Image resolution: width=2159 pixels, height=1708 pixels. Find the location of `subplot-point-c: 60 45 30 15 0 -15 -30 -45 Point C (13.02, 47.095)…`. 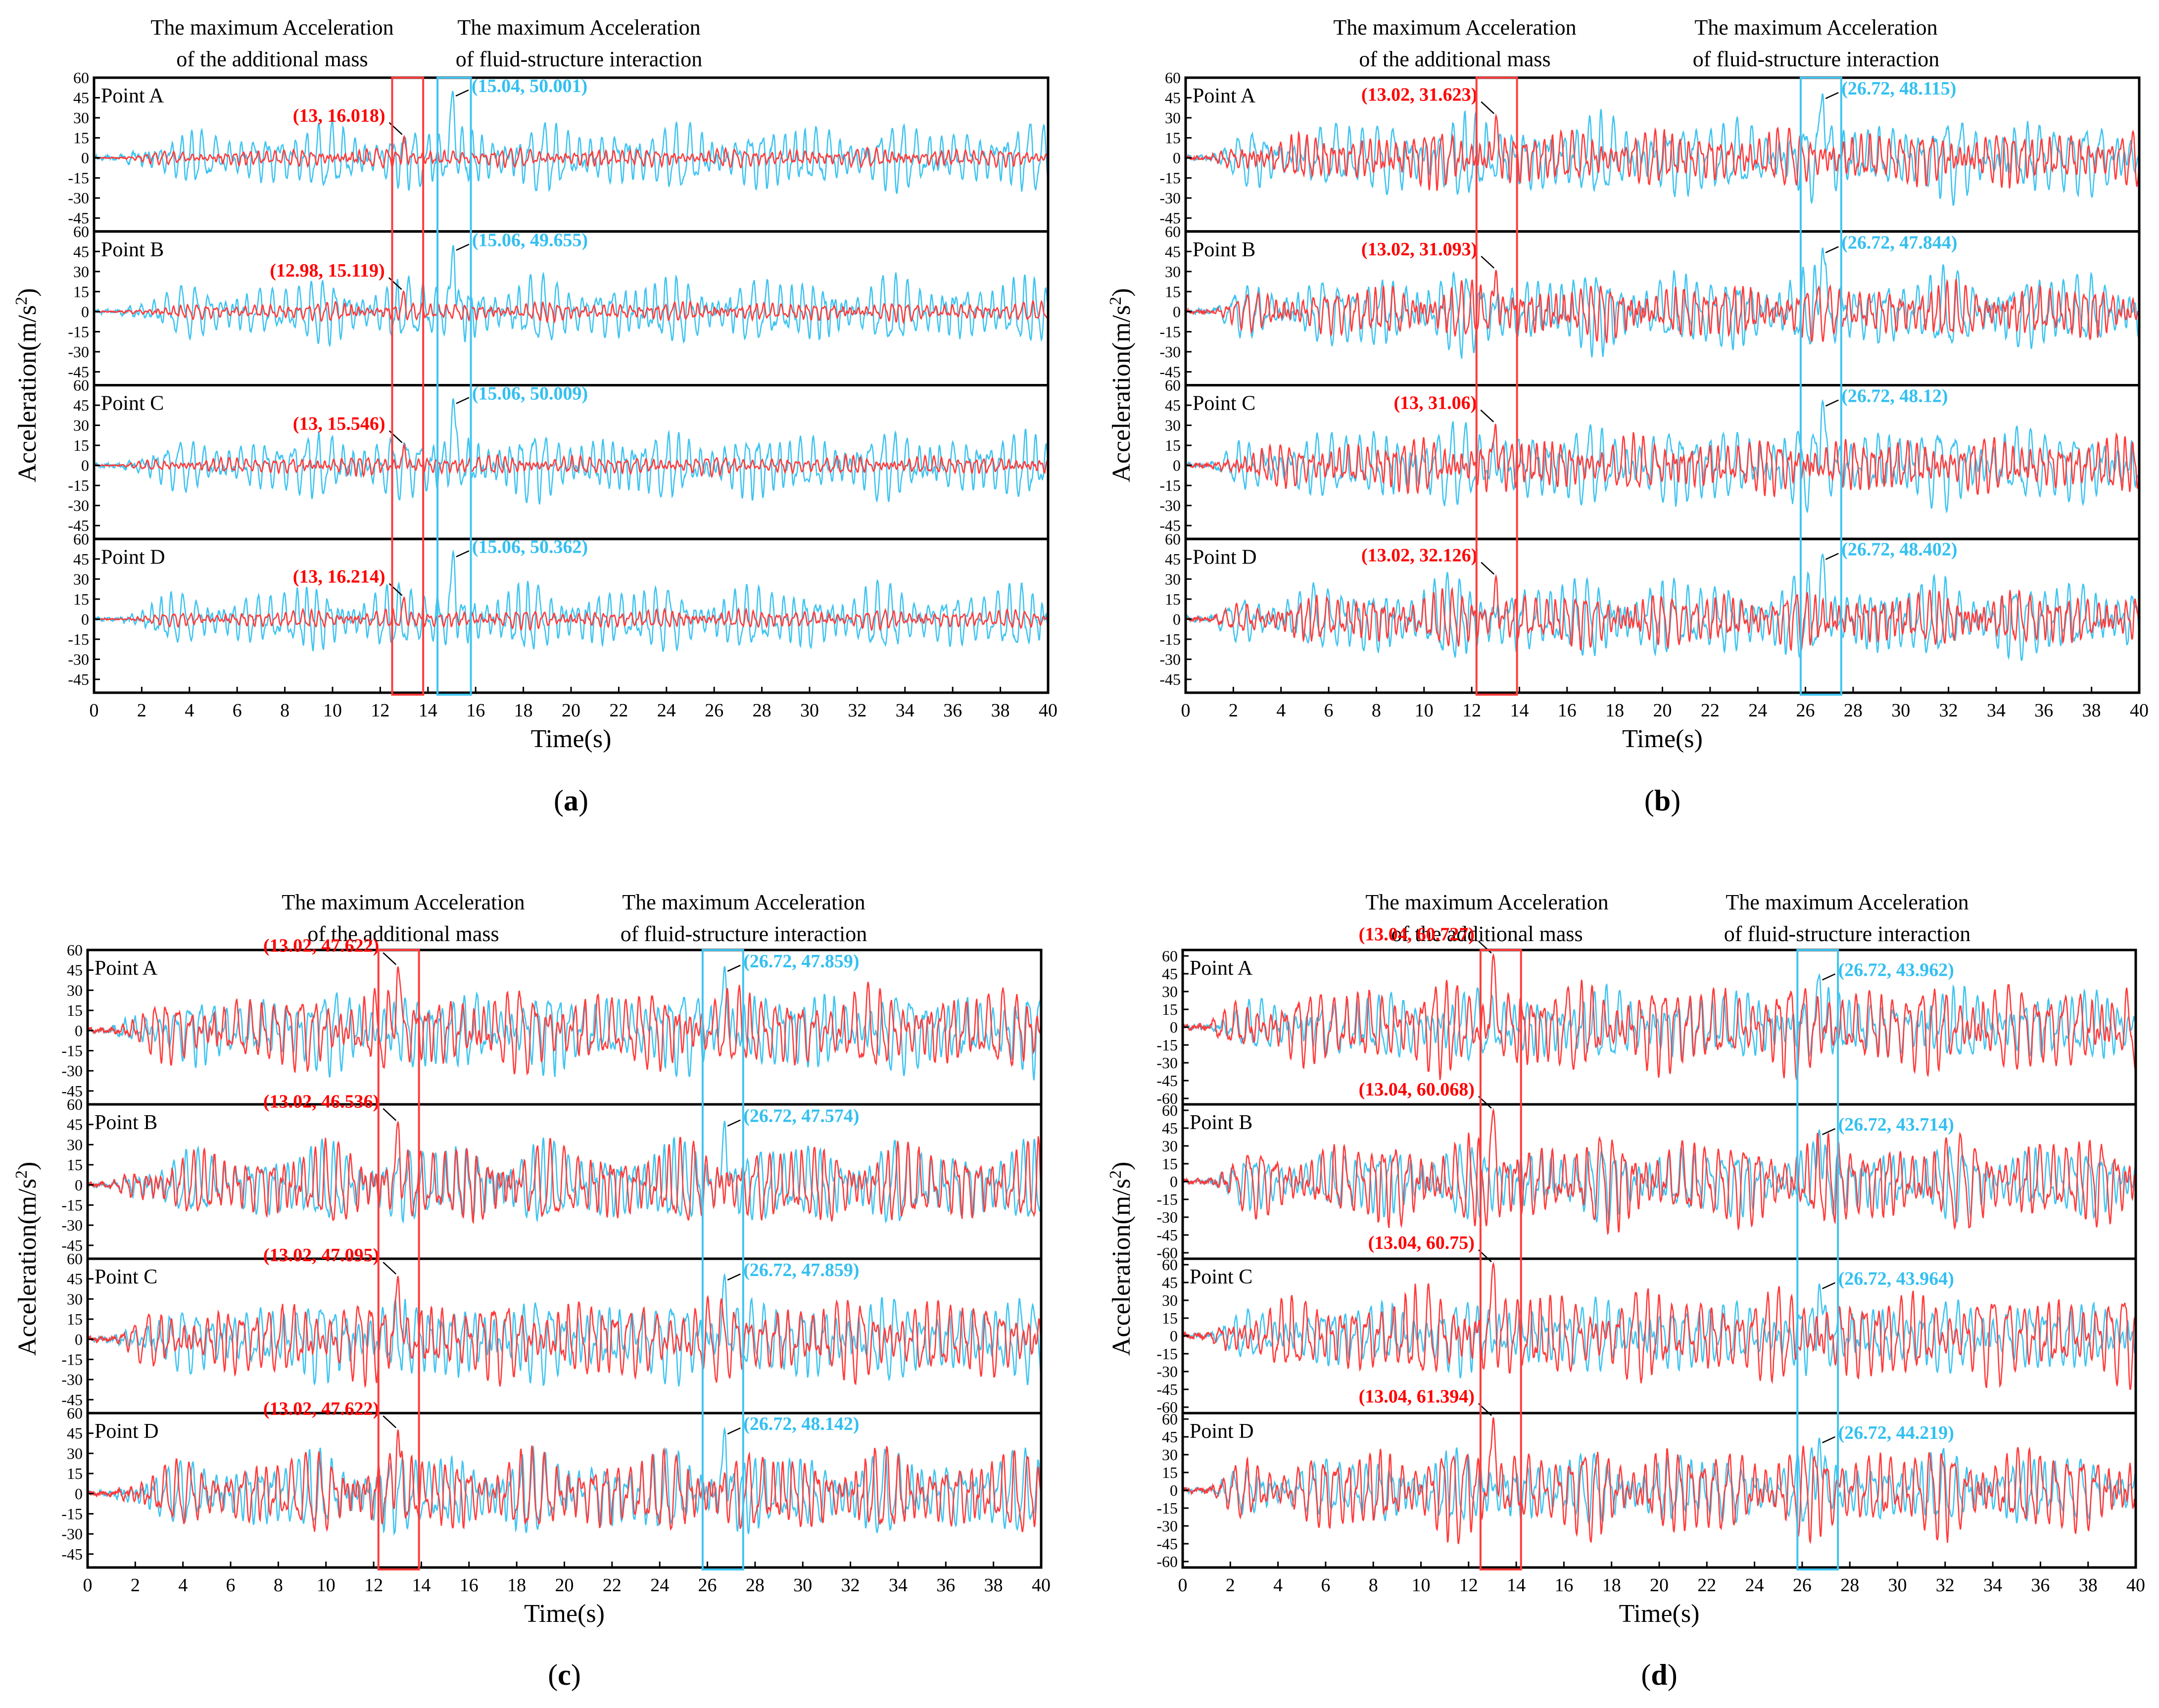

subplot-point-c: 60 45 30 15 0 -15 -30 -45 Point C (13.02, 47.095)… is located at coordinates (552, 1330).